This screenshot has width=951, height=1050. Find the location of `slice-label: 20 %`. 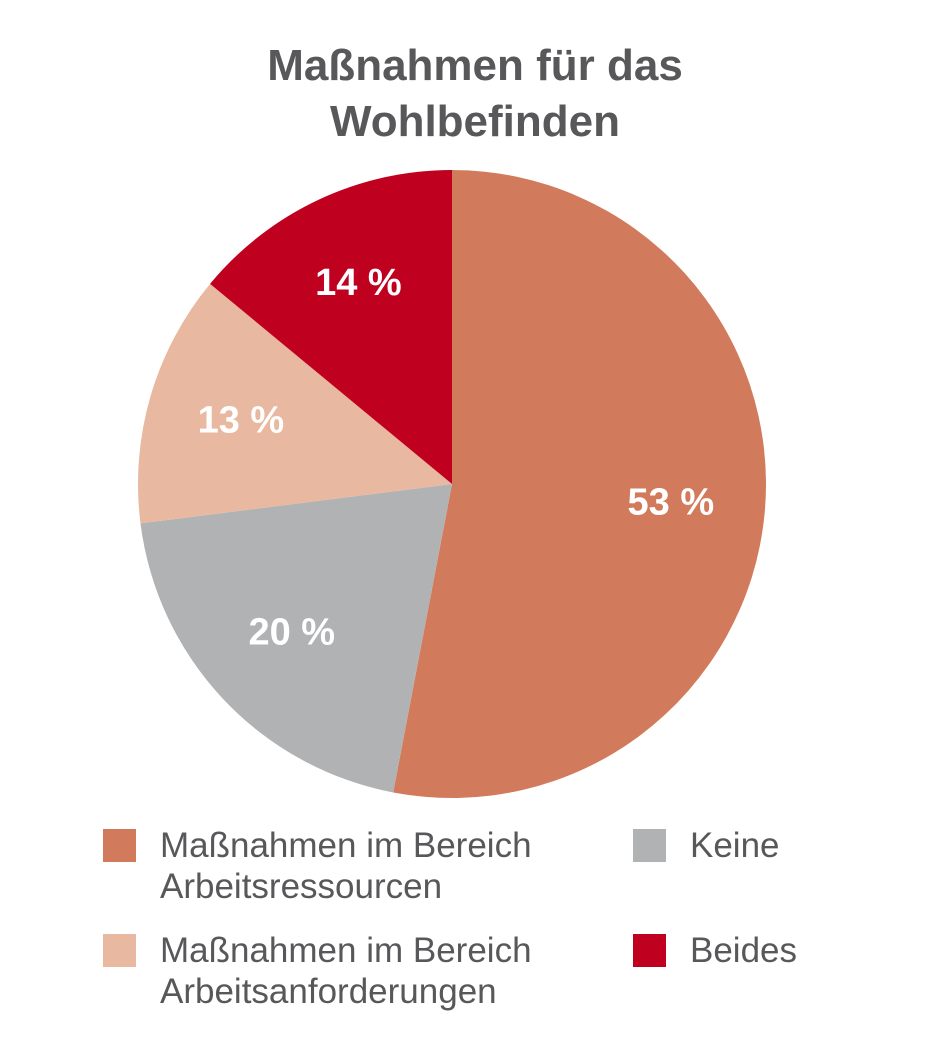

slice-label: 20 % is located at coordinates (291, 632).